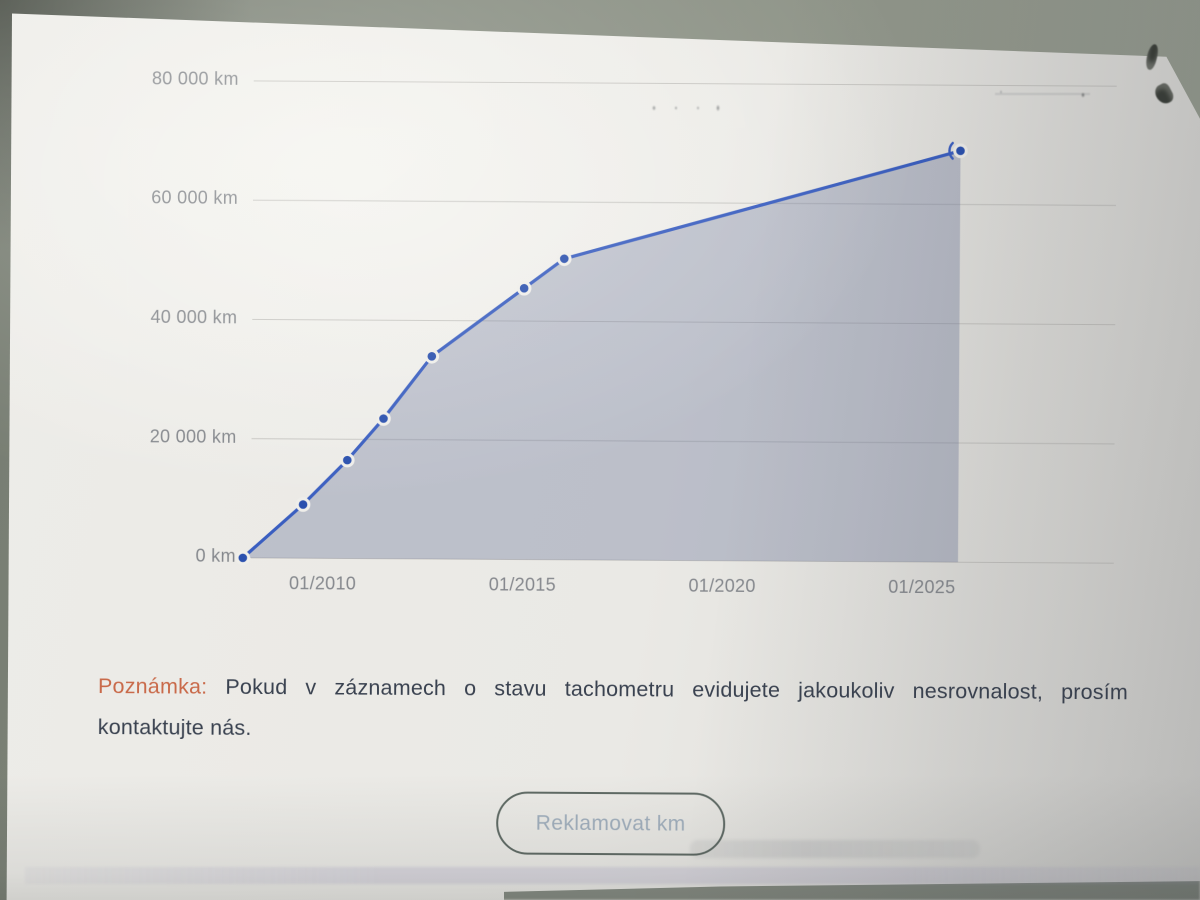 This screenshot has width=1200, height=900. Describe the element at coordinates (174, 727) in the screenshot. I see `note-line-2: kontaktujte nás.` at that location.